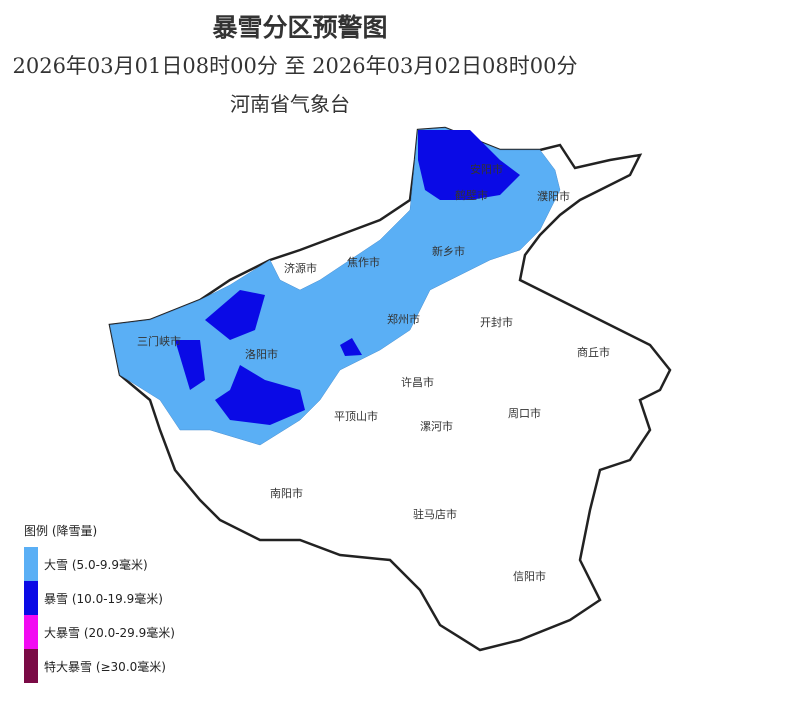 This screenshot has width=800, height=706. I want to click on map-title: 暴雪分区预警图, so click(300, 27).